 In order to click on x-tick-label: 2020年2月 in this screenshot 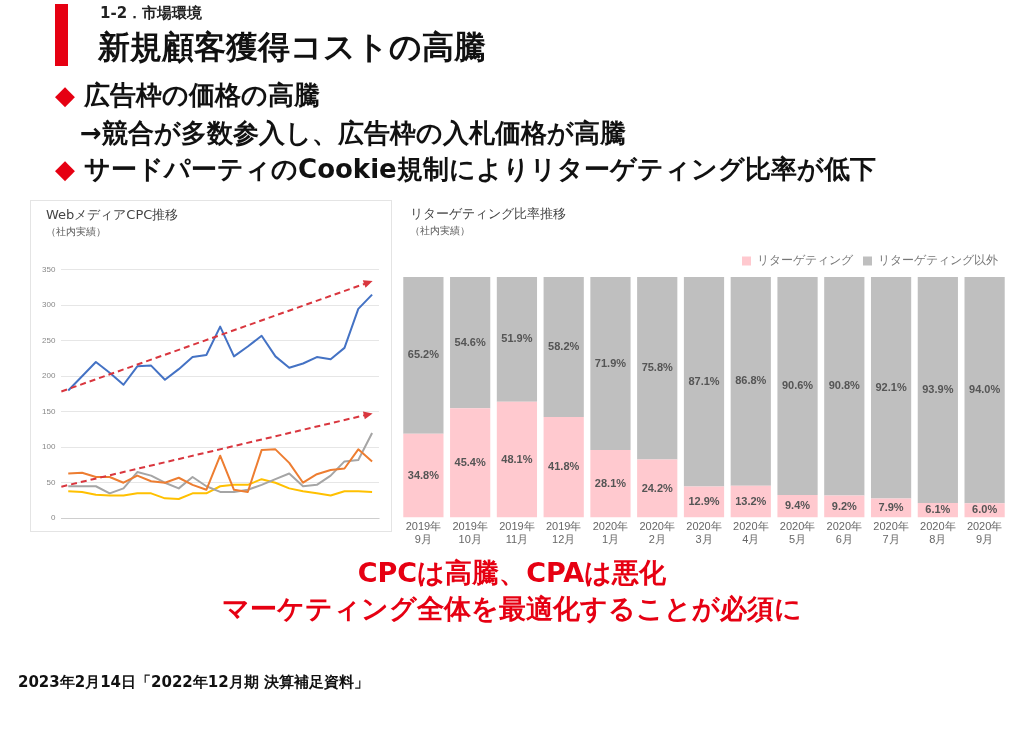, I will do `click(657, 533)`.